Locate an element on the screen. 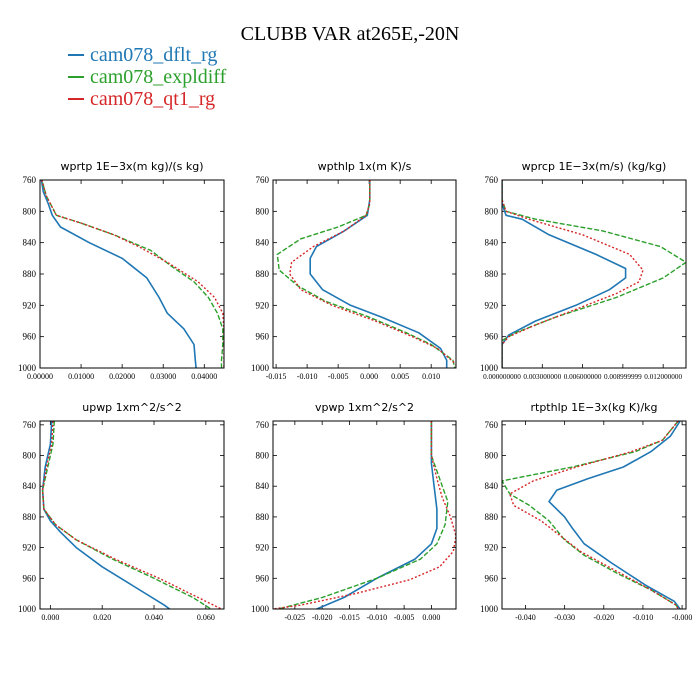 Image resolution: width=700 pixels, height=700 pixels. legend-label: cam078_expldiff is located at coordinates (158, 77).